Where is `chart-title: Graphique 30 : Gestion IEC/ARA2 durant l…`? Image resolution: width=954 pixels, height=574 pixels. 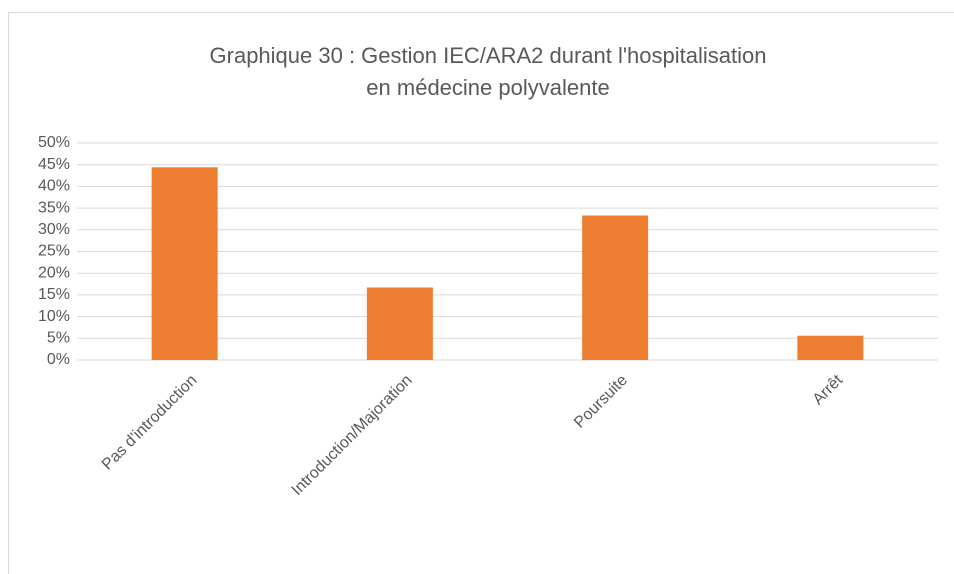
chart-title: Graphique 30 : Gestion IEC/ARA2 durant l… is located at coordinates (488, 71).